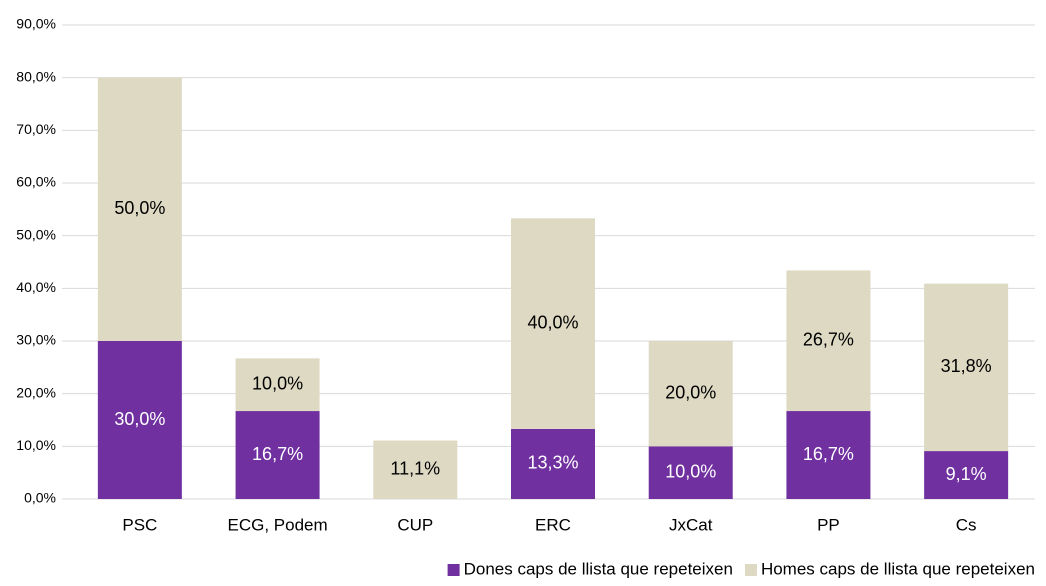 The width and height of the screenshot is (1046, 586). I want to click on y-tick-label: 40,0%, so click(36, 287).